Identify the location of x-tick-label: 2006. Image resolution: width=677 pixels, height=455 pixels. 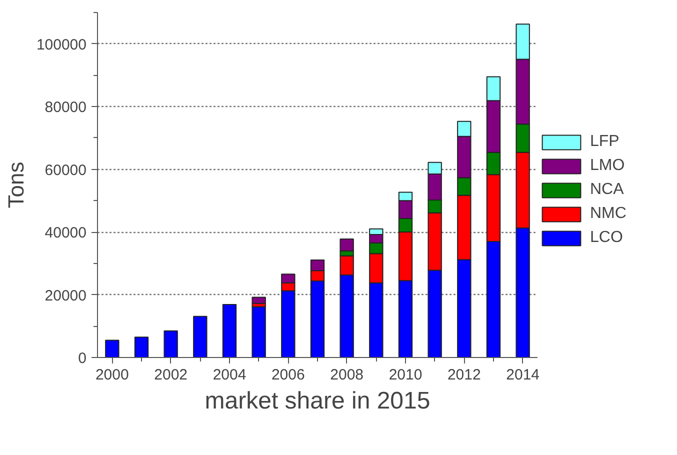
(288, 375).